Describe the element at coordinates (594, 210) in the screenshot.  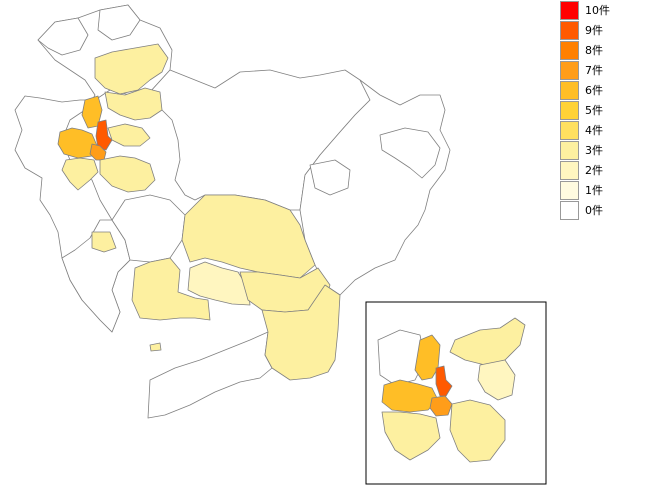
I see `legend-label: 0件` at that location.